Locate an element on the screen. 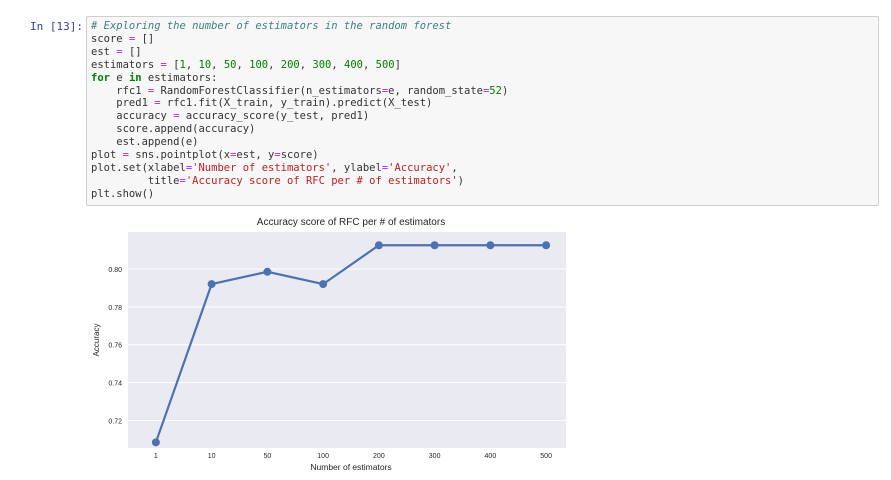 Image resolution: width=891 pixels, height=480 pixels. cell-prompt: In [13]: is located at coordinates (56, 26).